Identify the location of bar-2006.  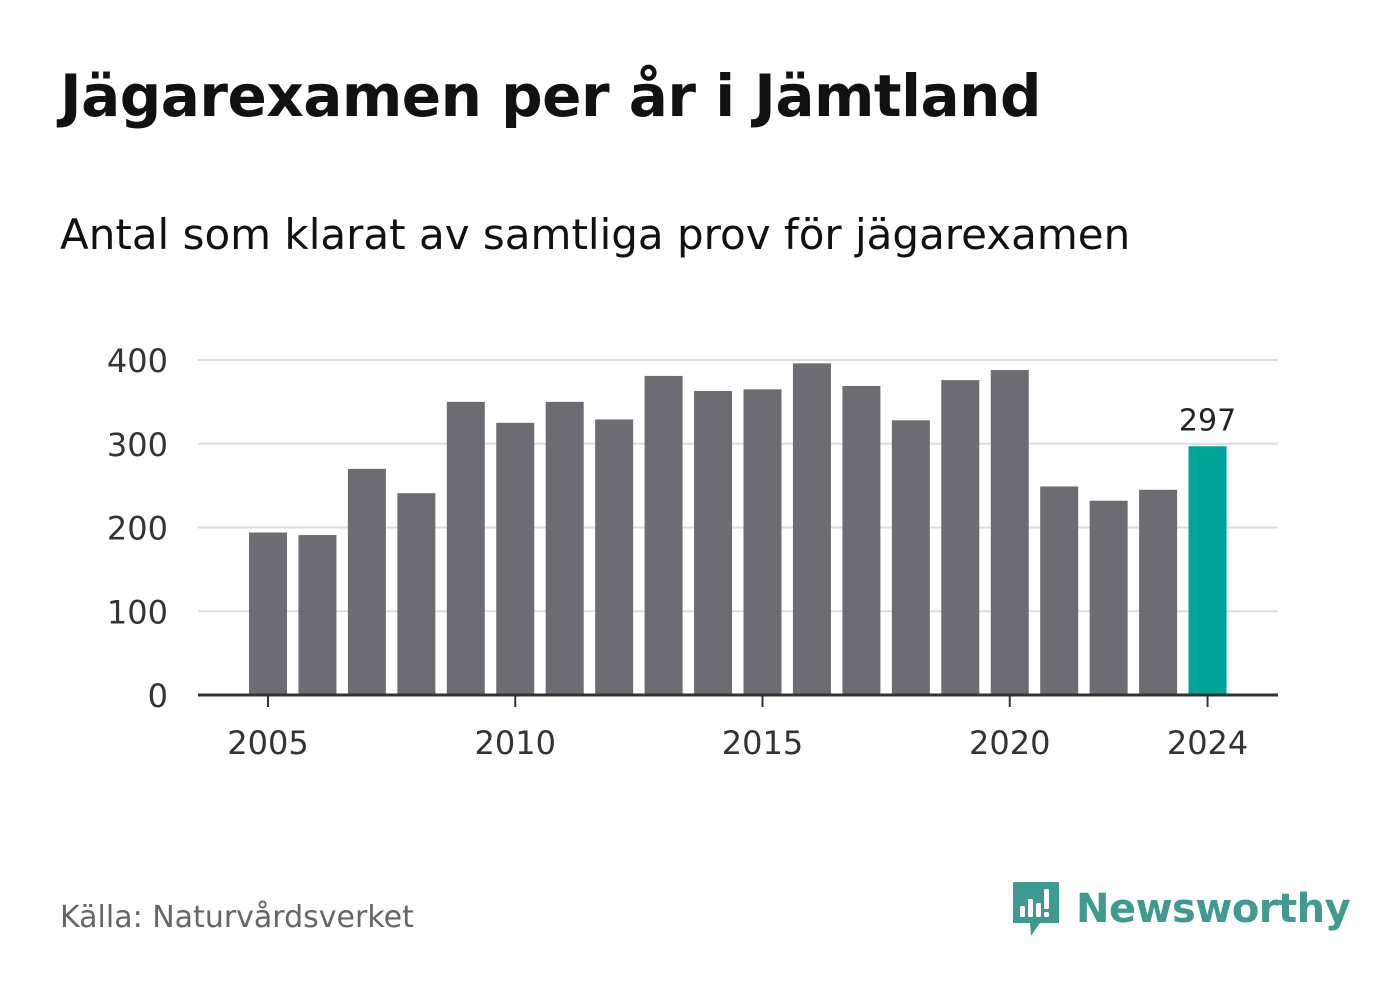
(317, 615).